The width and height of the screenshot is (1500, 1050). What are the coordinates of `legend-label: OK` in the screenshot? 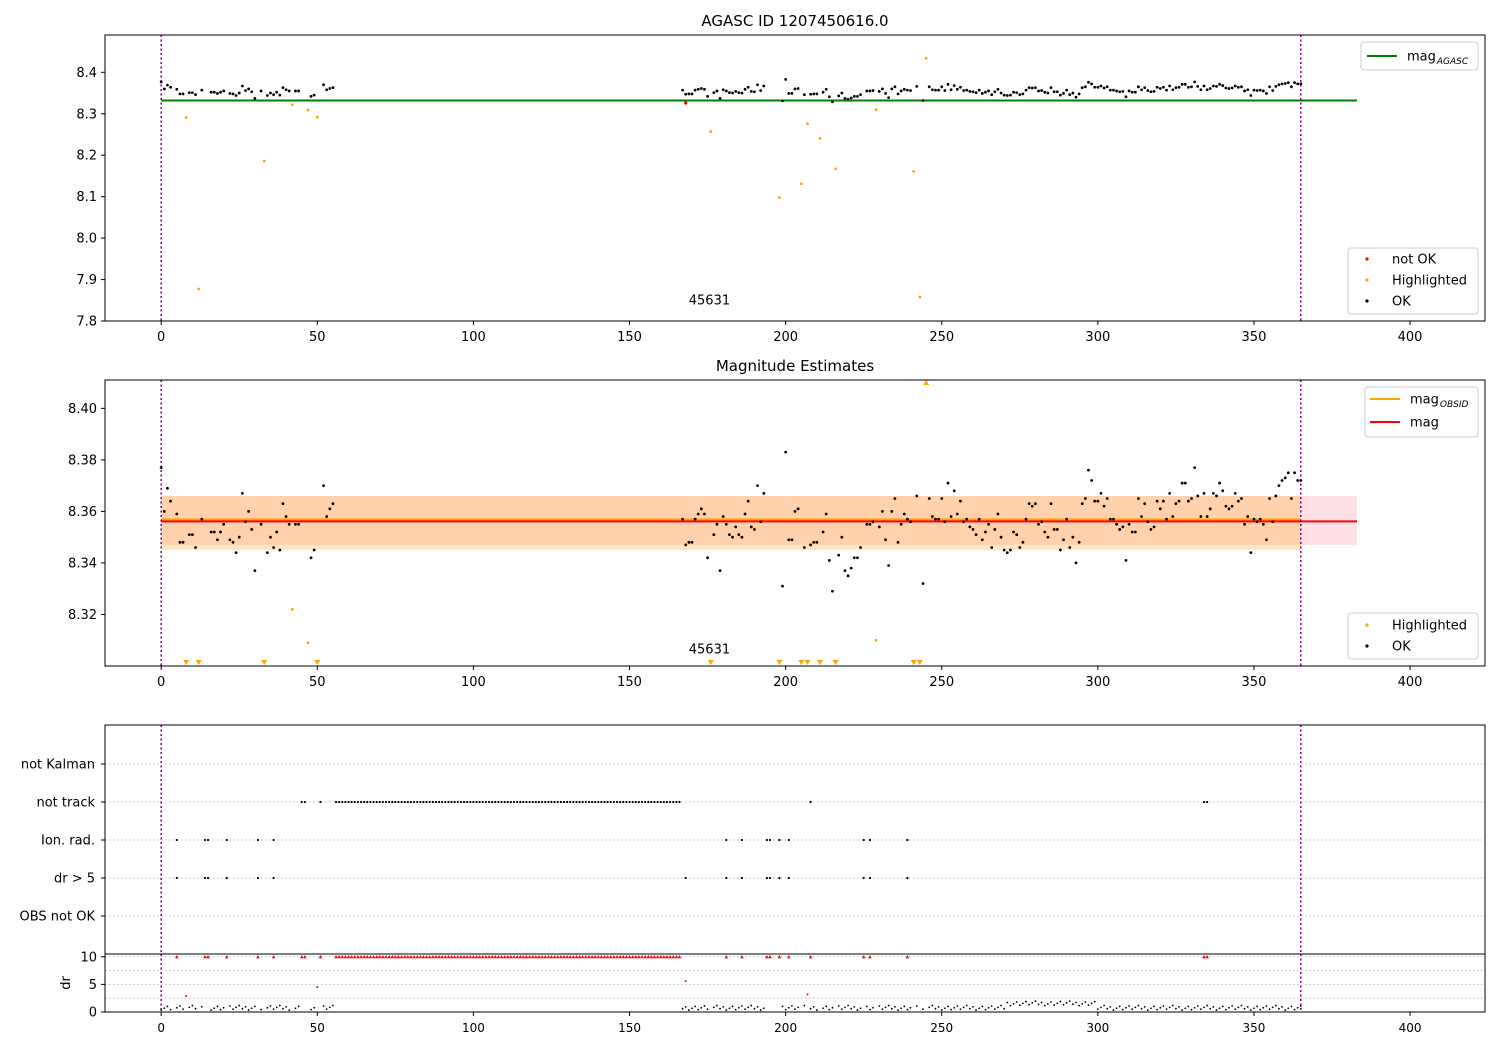 It's located at (1401, 302).